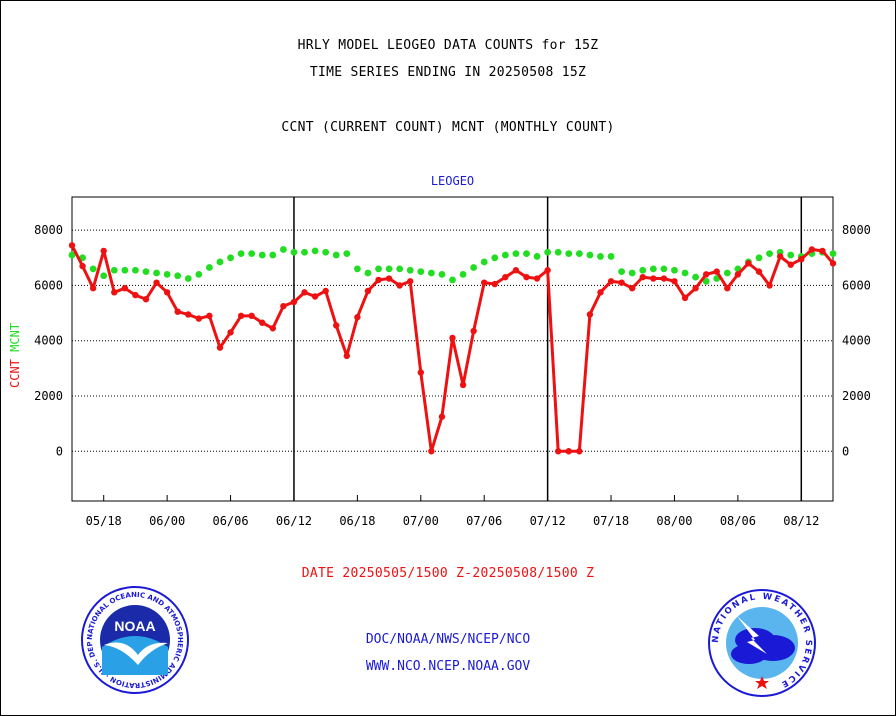 This screenshot has width=896, height=716. Describe the element at coordinates (167, 521) in the screenshot. I see `x-tick-label: 06/00` at that location.